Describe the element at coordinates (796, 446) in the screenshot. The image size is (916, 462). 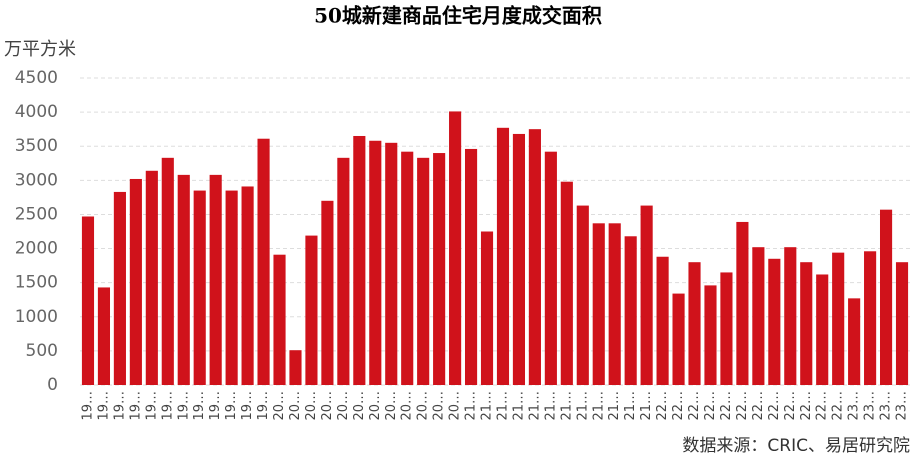
I see `source-note: 数据来源：CRIC、易居研究院` at that location.